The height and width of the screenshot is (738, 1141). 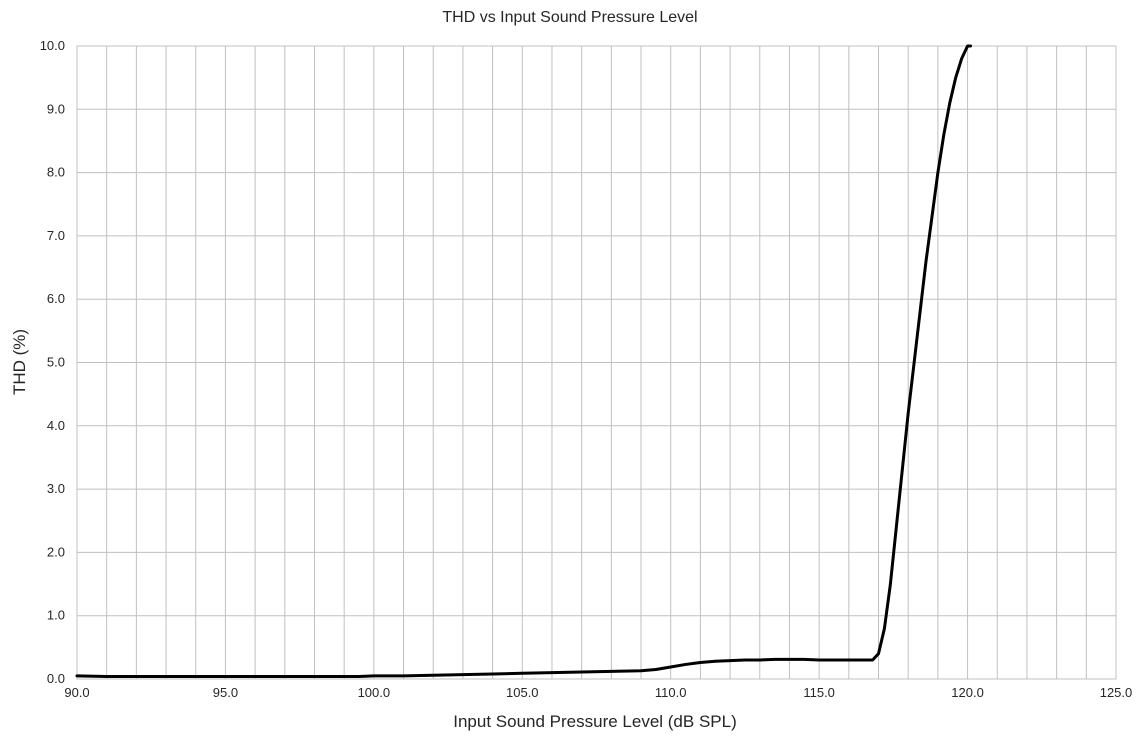 What do you see at coordinates (819, 692) in the screenshot?
I see `x-tick-label: 115.0` at bounding box center [819, 692].